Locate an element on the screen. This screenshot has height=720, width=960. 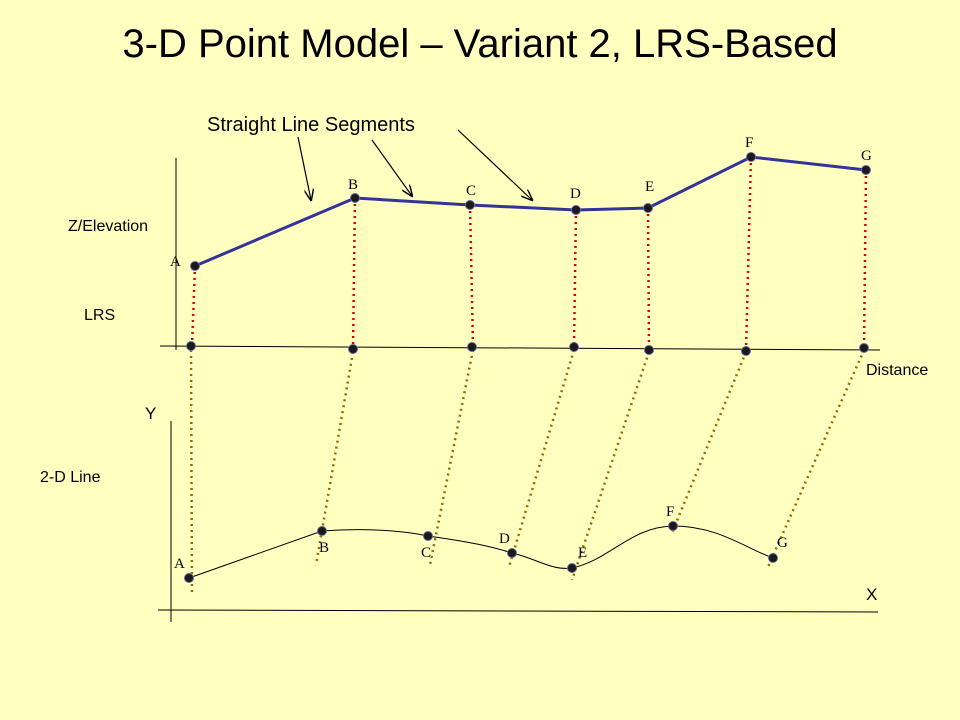
profile-point-c is located at coordinates (470, 205).